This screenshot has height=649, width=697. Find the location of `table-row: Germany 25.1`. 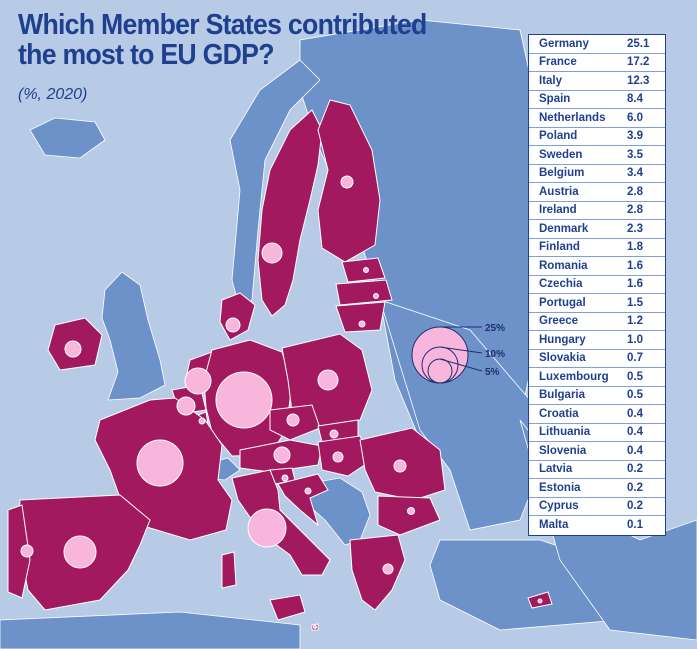

table-row: Germany 25.1 is located at coordinates (597, 44).